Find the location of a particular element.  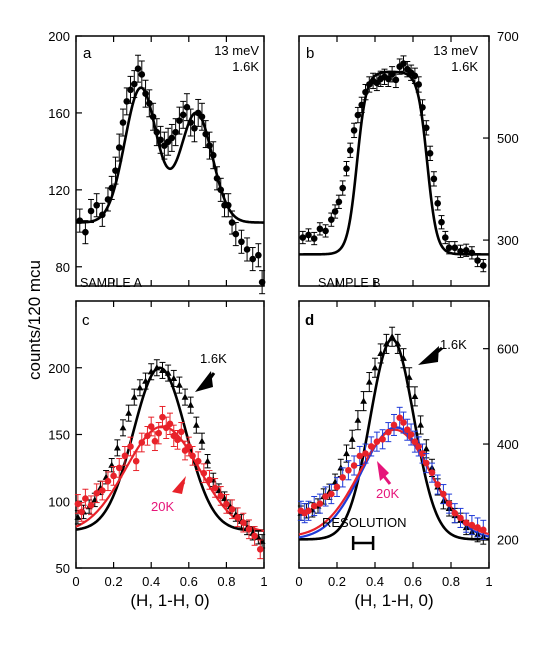

panel-c-x-tick-label: 0.2 is located at coordinates (114, 581).